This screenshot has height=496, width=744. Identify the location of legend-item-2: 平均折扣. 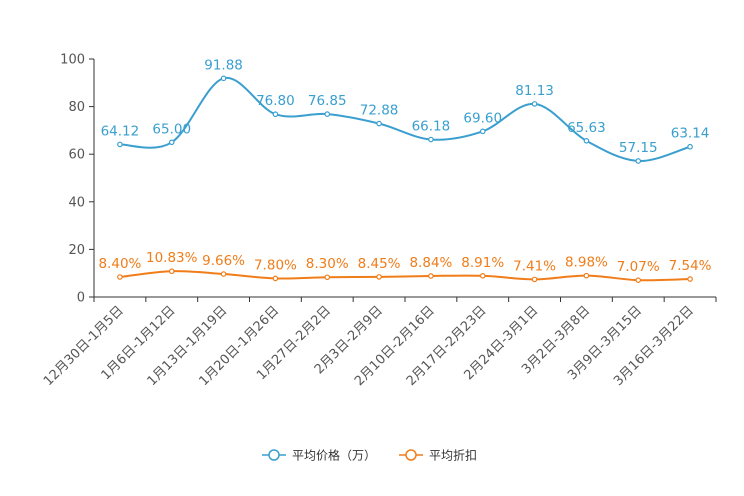
(438, 455).